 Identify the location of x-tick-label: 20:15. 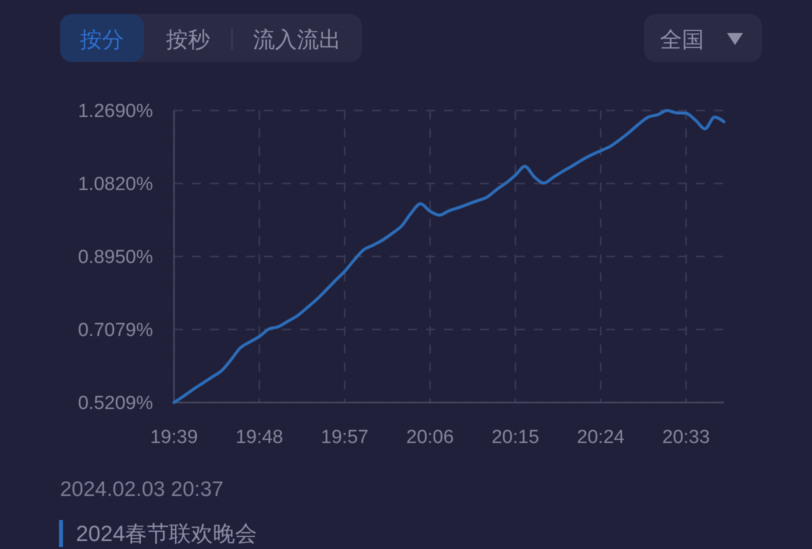
(516, 437).